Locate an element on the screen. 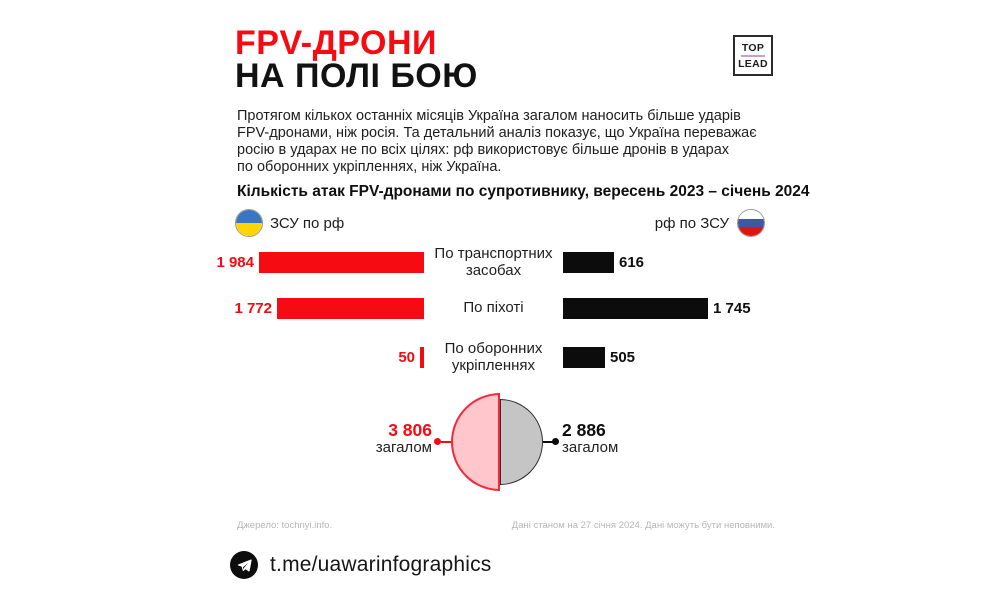  title-line-red: FPV-ДРОНИ is located at coordinates (336, 43).